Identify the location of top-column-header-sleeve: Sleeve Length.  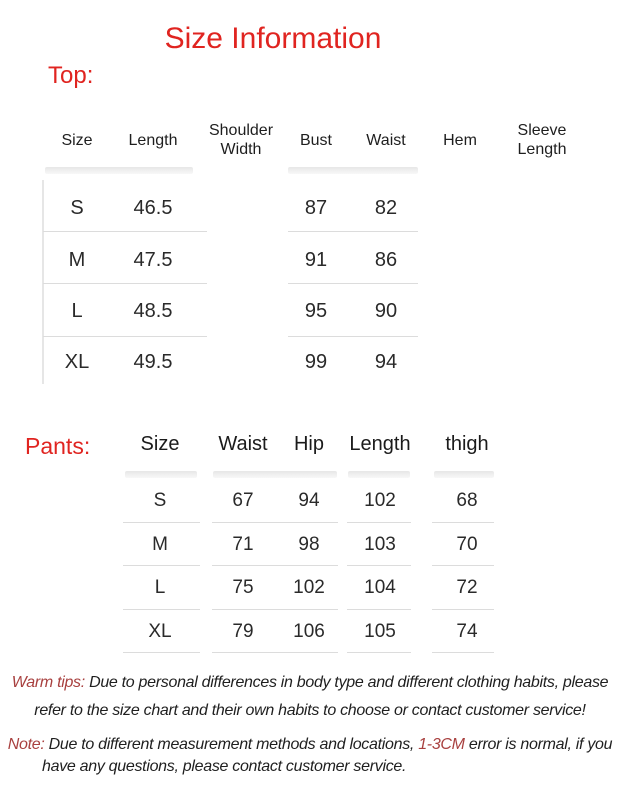
(542, 140).